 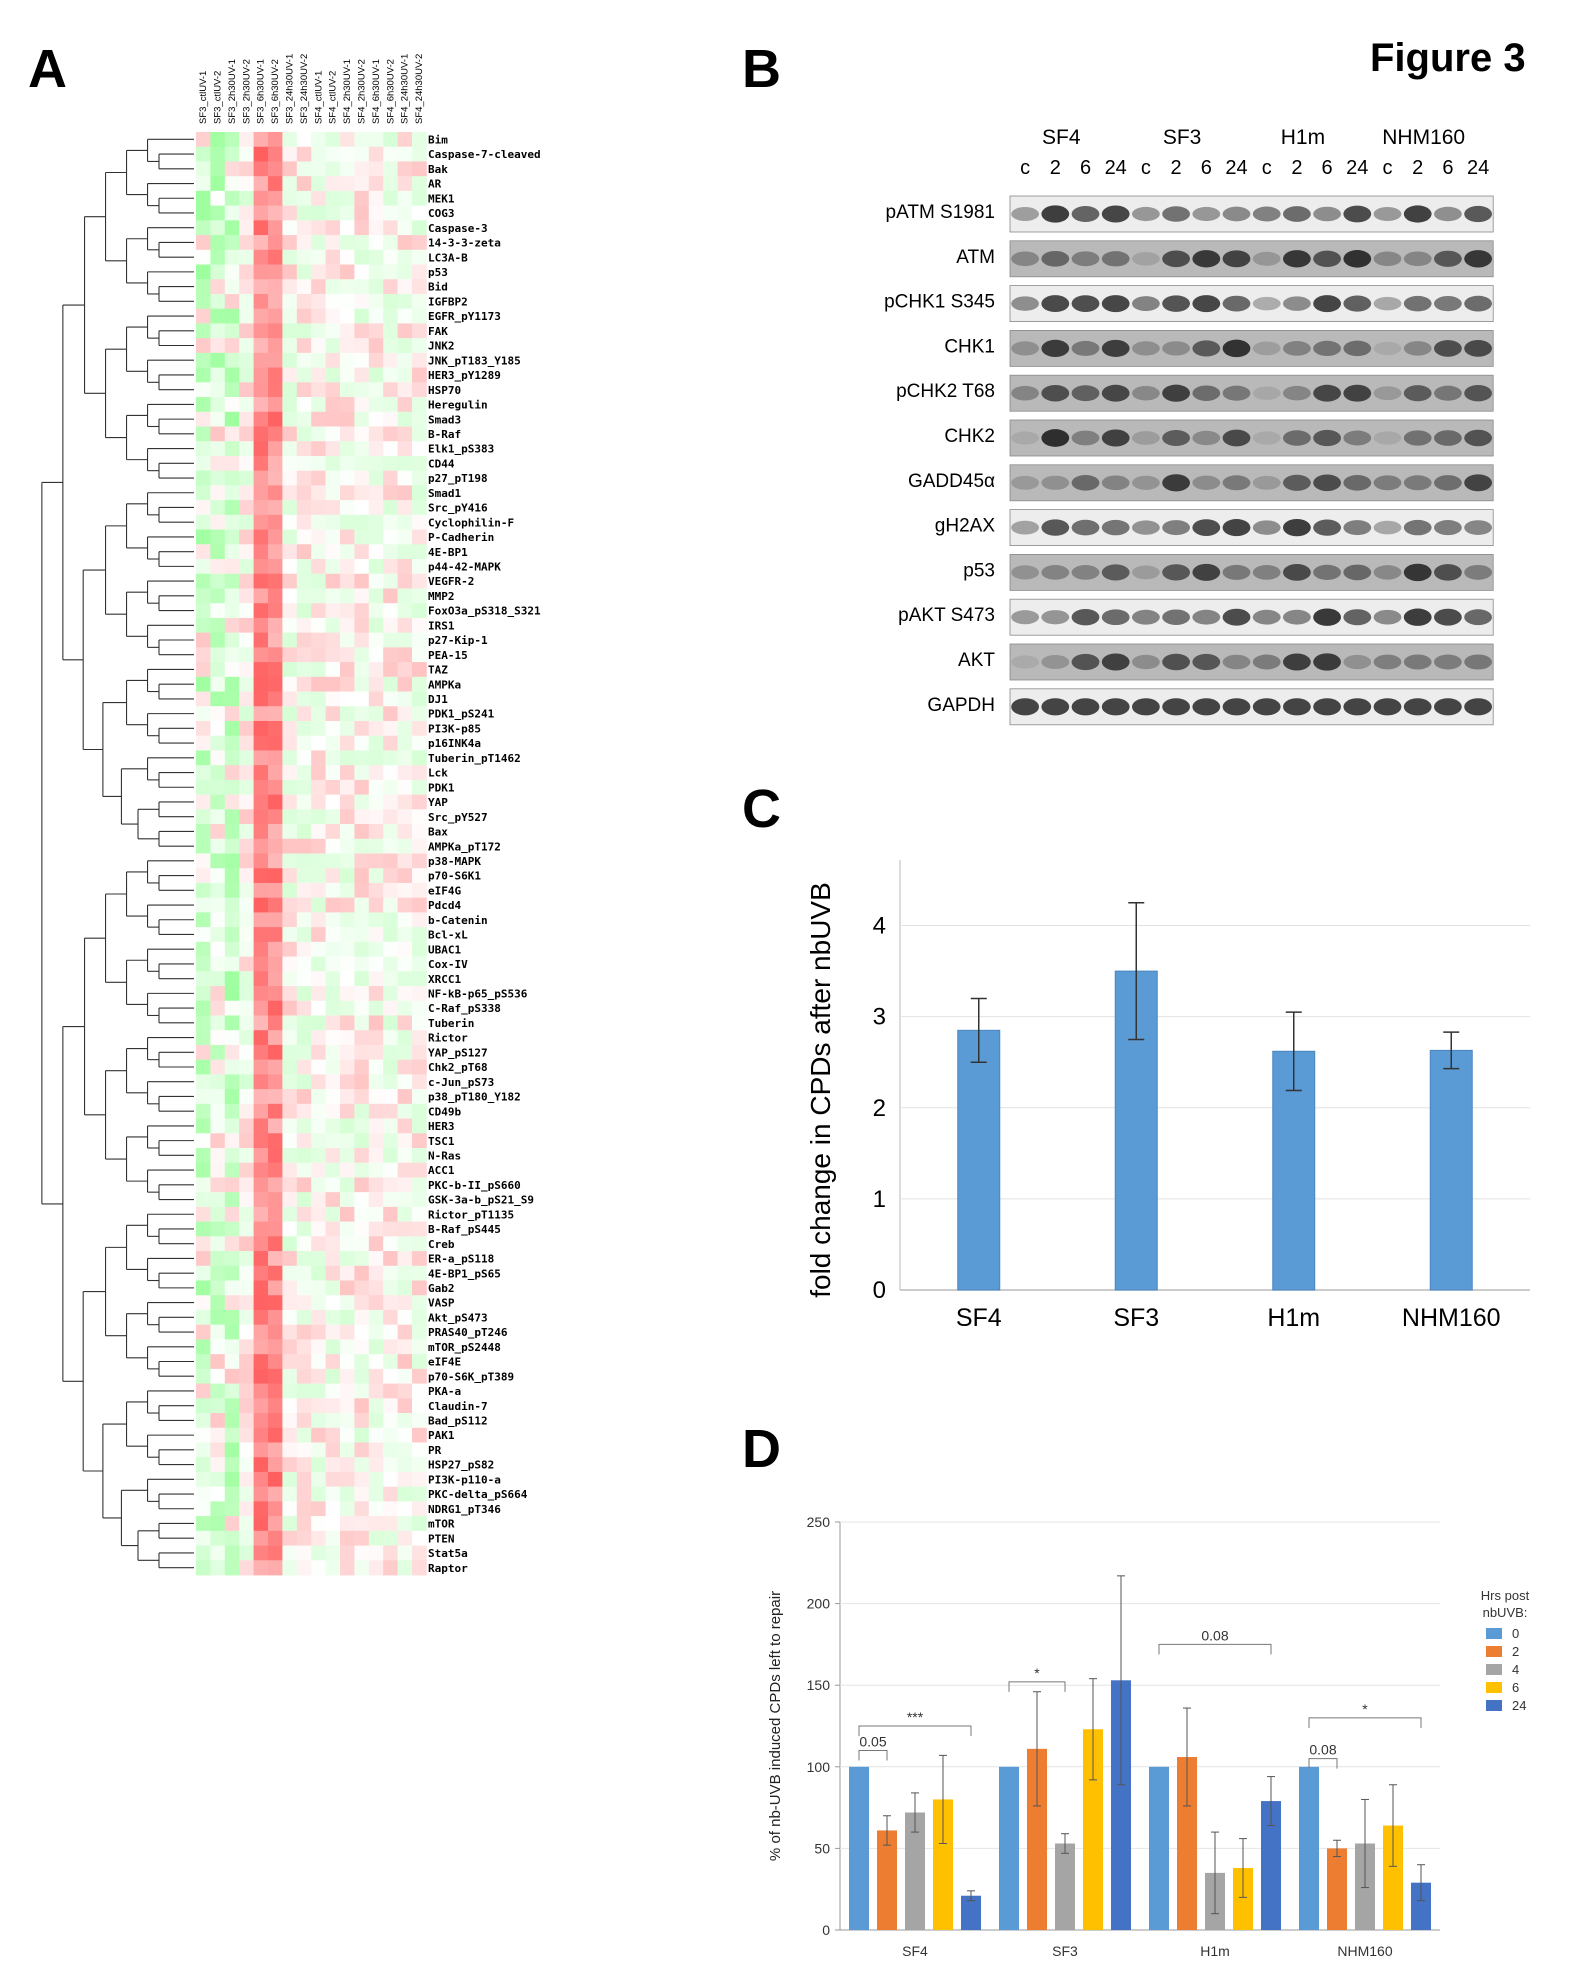 What do you see at coordinates (458, 1317) in the screenshot?
I see `heatmap-row-label: Akt_pS473` at bounding box center [458, 1317].